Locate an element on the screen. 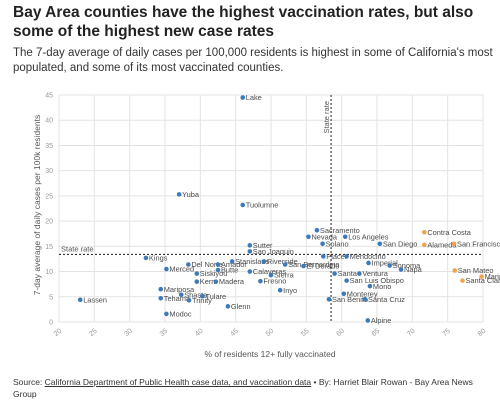  x-tick-label-12: 80 is located at coordinates (482, 333).